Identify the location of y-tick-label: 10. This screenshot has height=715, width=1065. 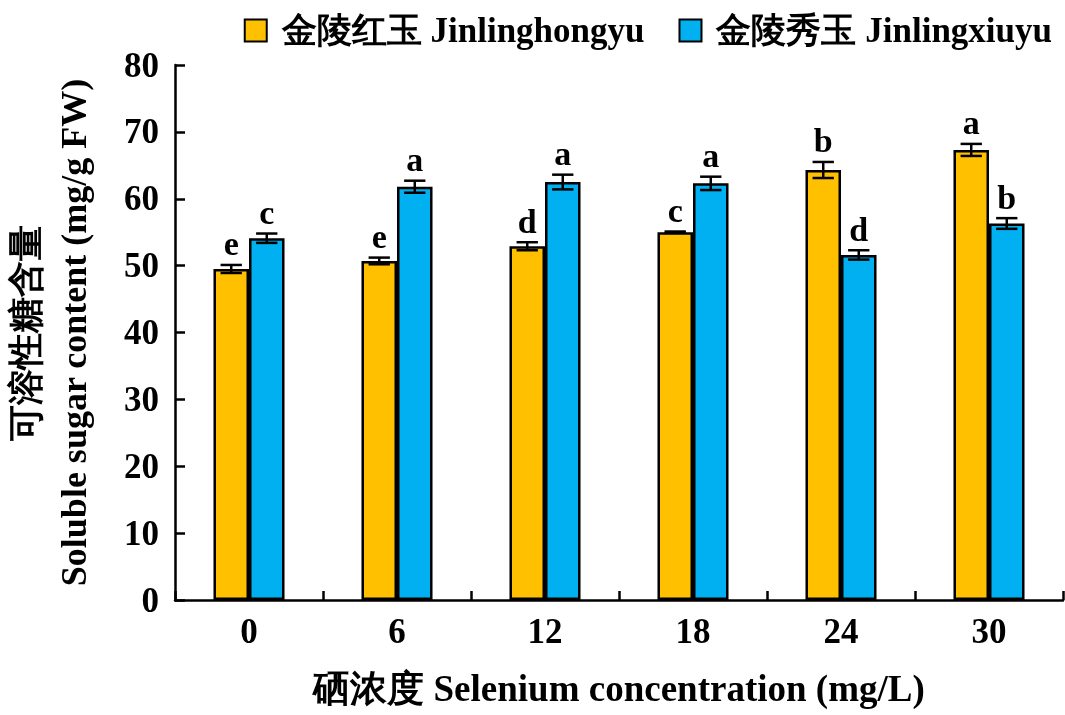
(141, 533).